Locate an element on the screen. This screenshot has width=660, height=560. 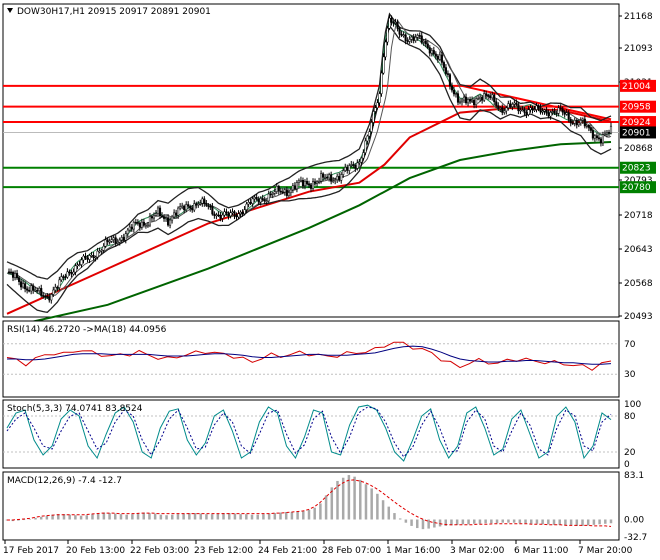
current-price-label: 20901 is located at coordinates (636, 133).